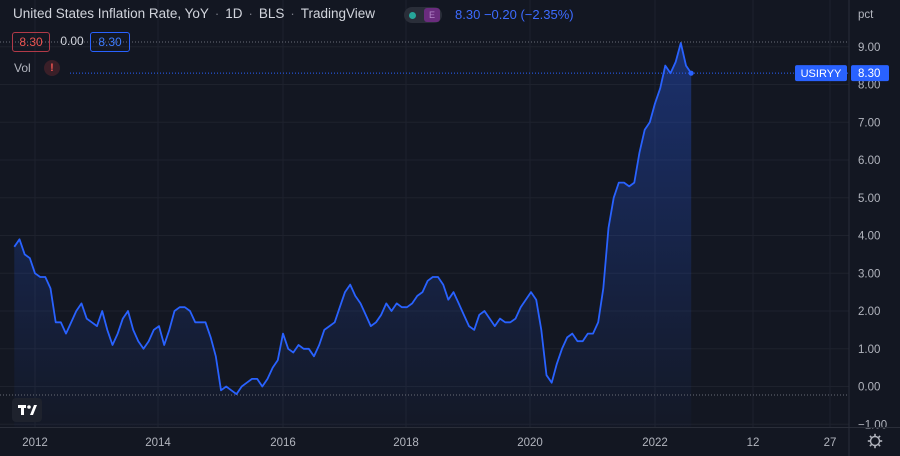  I want to click on legend-value-red: 8.30, so click(31, 42).